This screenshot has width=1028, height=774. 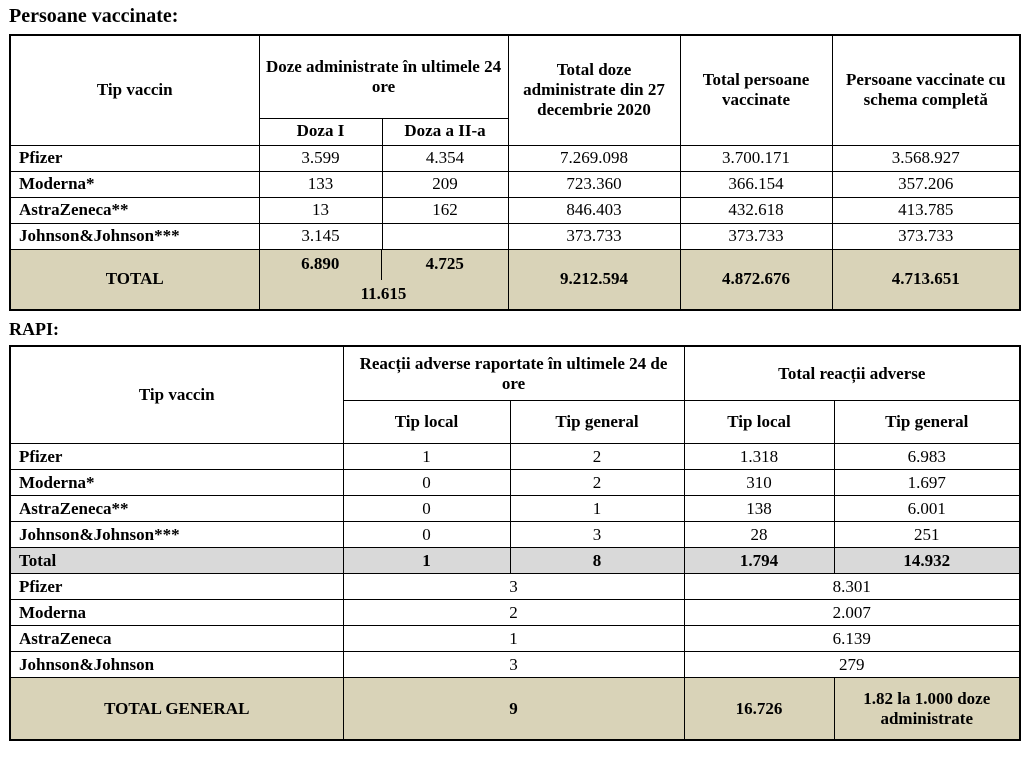 I want to click on astrazeneca-doza1-cell: 13, so click(x=320, y=210).